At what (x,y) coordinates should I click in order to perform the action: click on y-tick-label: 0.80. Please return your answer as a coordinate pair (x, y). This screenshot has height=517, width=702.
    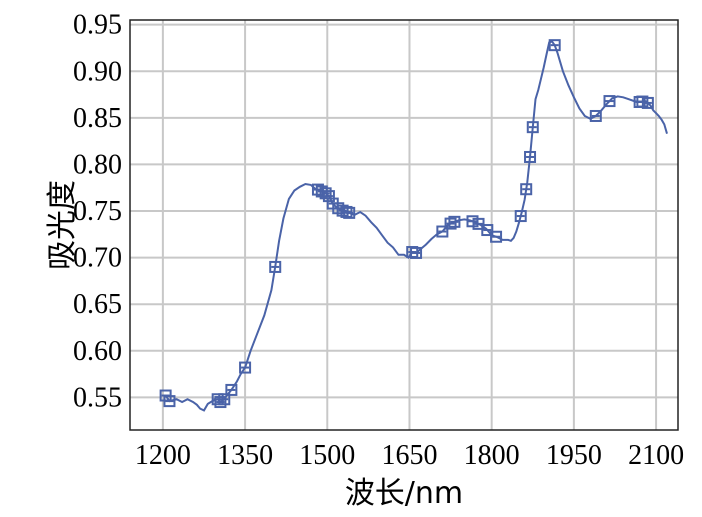
    Looking at the image, I should click on (97, 164).